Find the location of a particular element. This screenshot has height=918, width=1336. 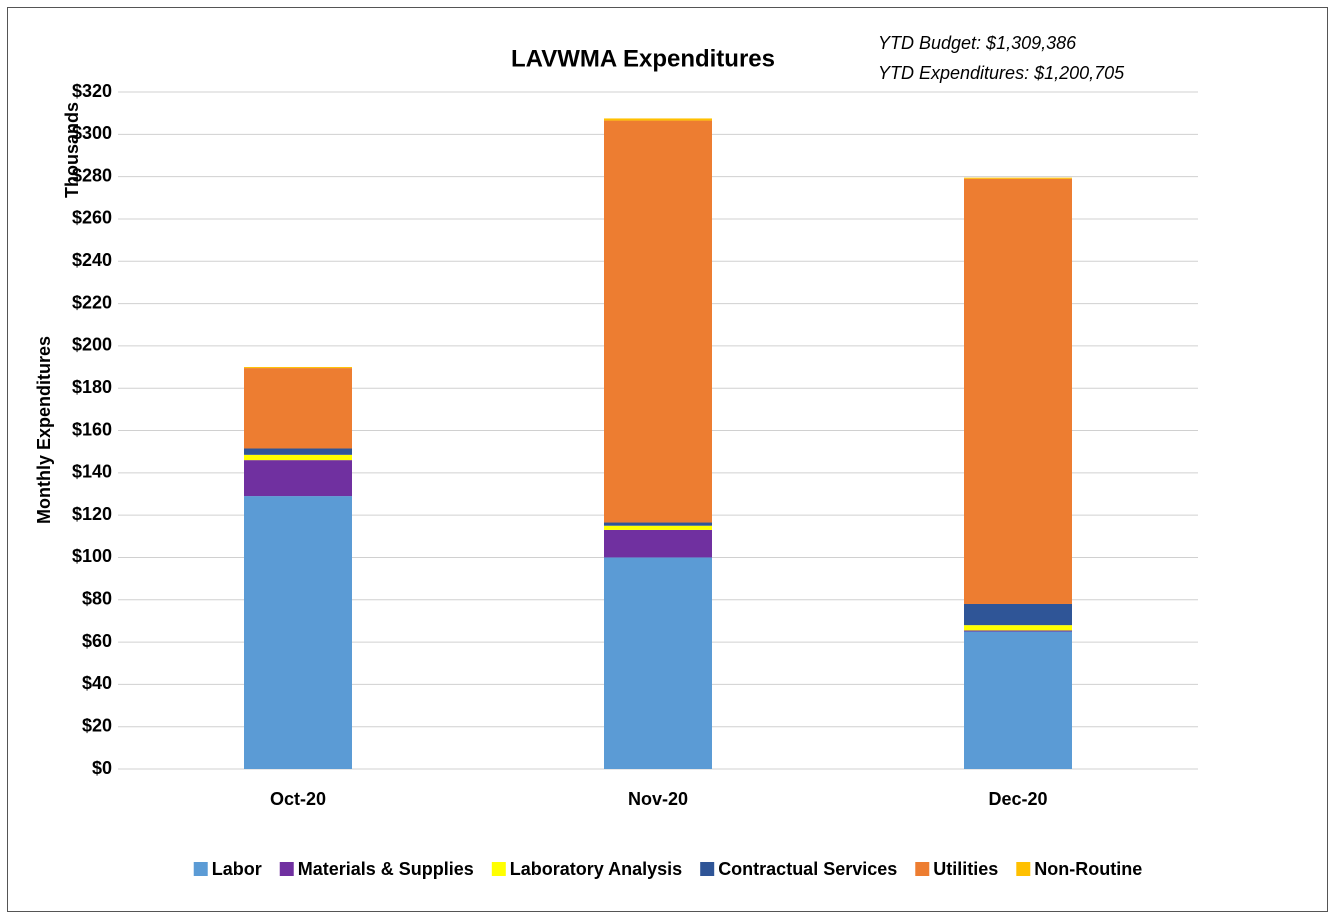

x-tick-label: Nov-20 is located at coordinates (658, 799).